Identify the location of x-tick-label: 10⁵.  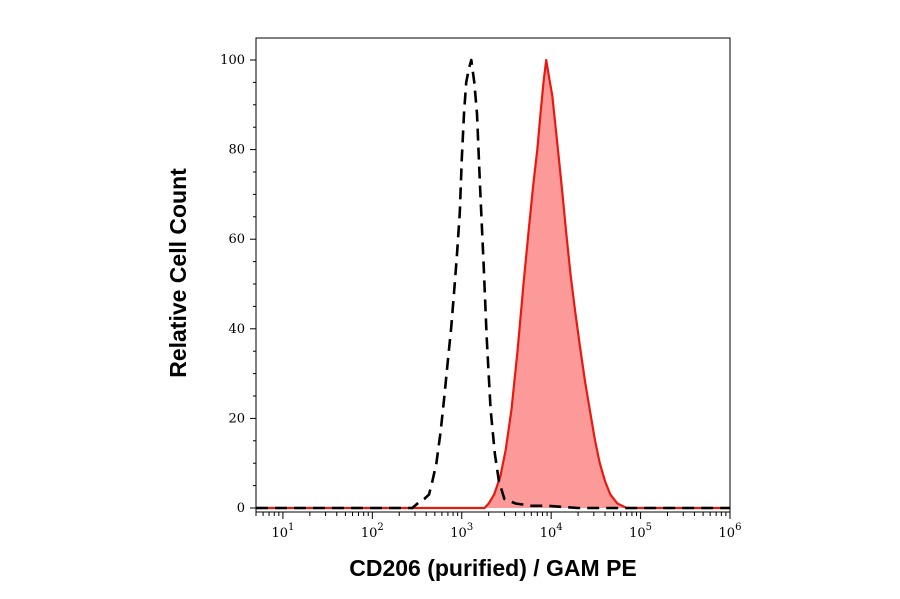
(640, 531).